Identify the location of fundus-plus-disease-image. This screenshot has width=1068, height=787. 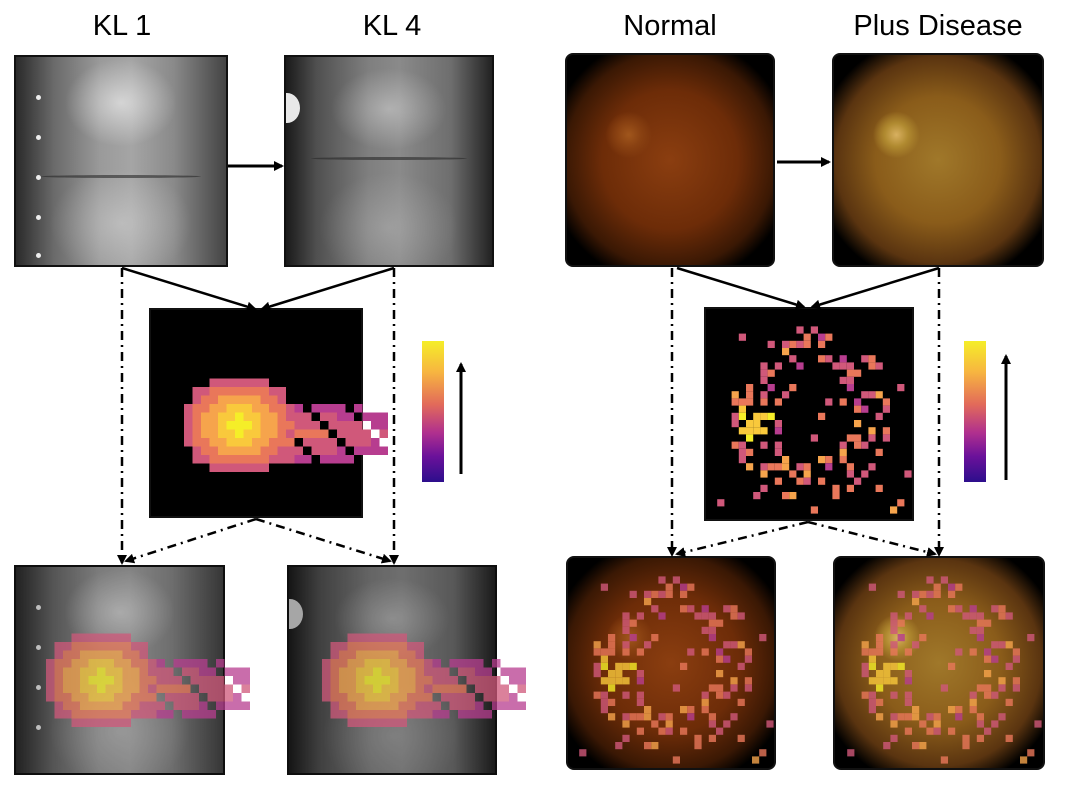
(938, 160).